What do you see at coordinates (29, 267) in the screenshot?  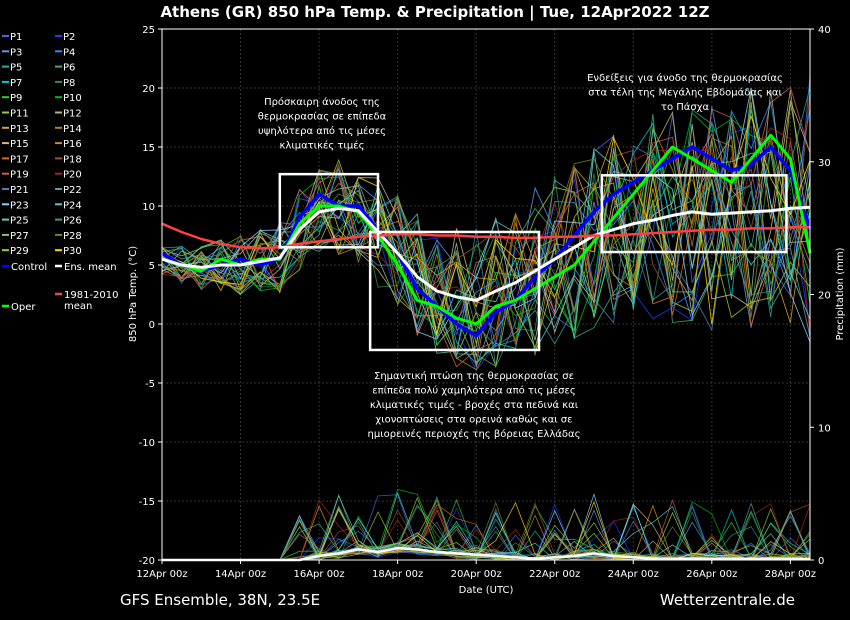 I see `legend-label: Control` at bounding box center [29, 267].